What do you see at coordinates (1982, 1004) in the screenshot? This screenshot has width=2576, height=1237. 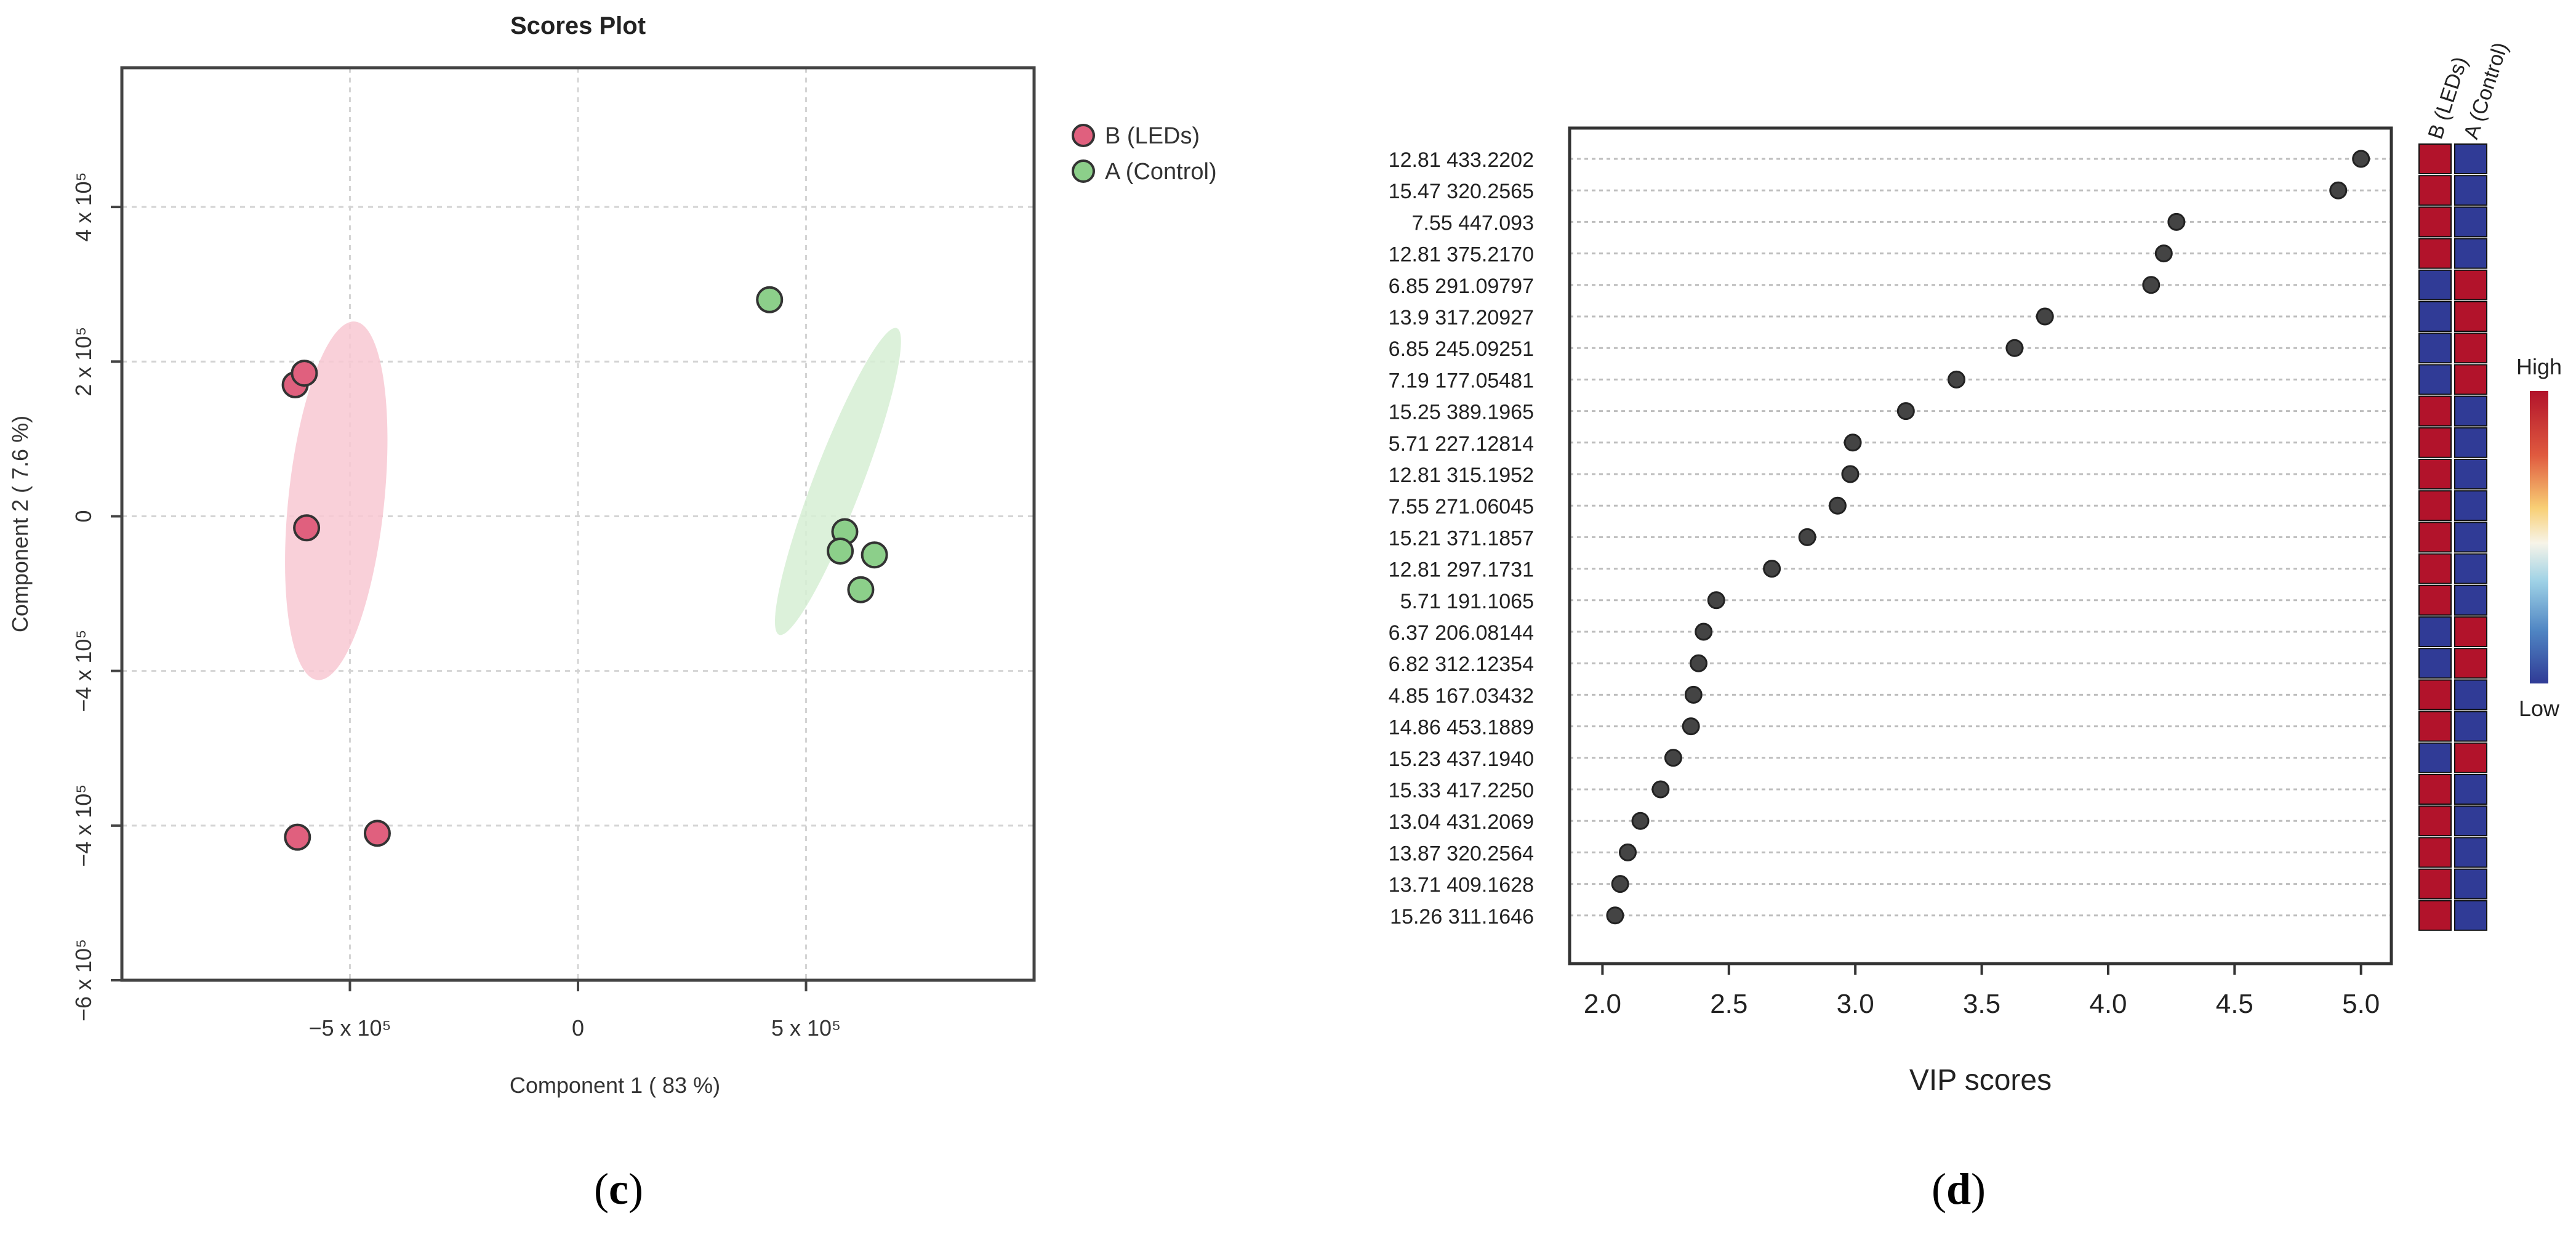 I see `x-tick-label: 3.5` at bounding box center [1982, 1004].